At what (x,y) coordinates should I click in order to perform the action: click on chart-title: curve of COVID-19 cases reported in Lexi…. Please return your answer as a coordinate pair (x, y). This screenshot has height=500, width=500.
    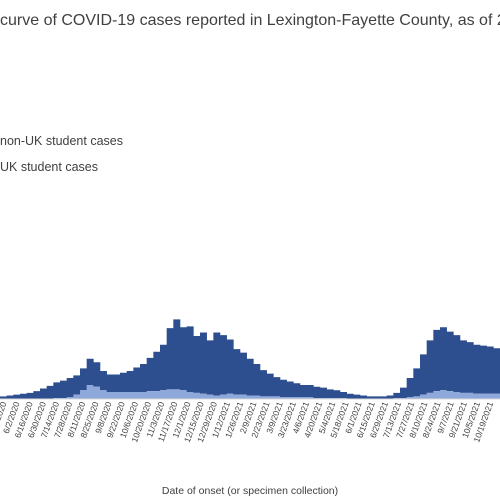
    Looking at the image, I should click on (250, 20).